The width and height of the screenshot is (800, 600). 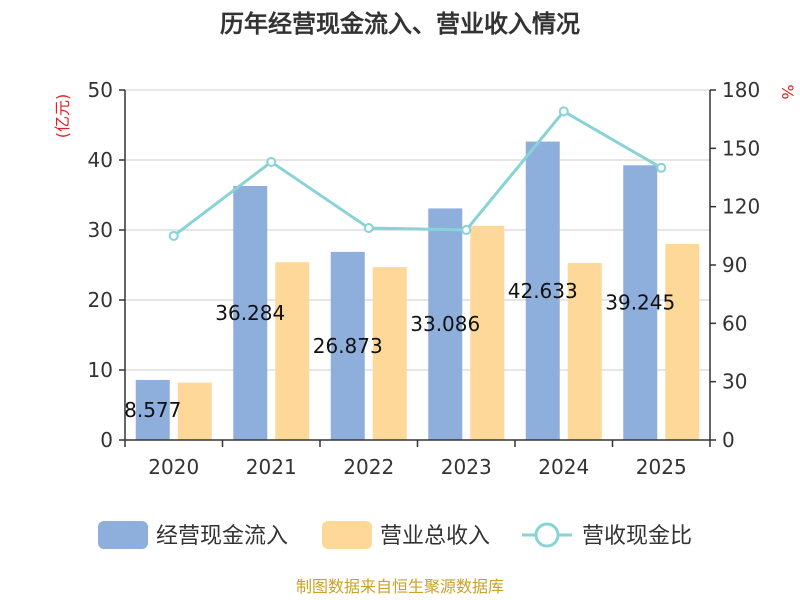 I want to click on ratio-polyline, so click(x=417, y=173).